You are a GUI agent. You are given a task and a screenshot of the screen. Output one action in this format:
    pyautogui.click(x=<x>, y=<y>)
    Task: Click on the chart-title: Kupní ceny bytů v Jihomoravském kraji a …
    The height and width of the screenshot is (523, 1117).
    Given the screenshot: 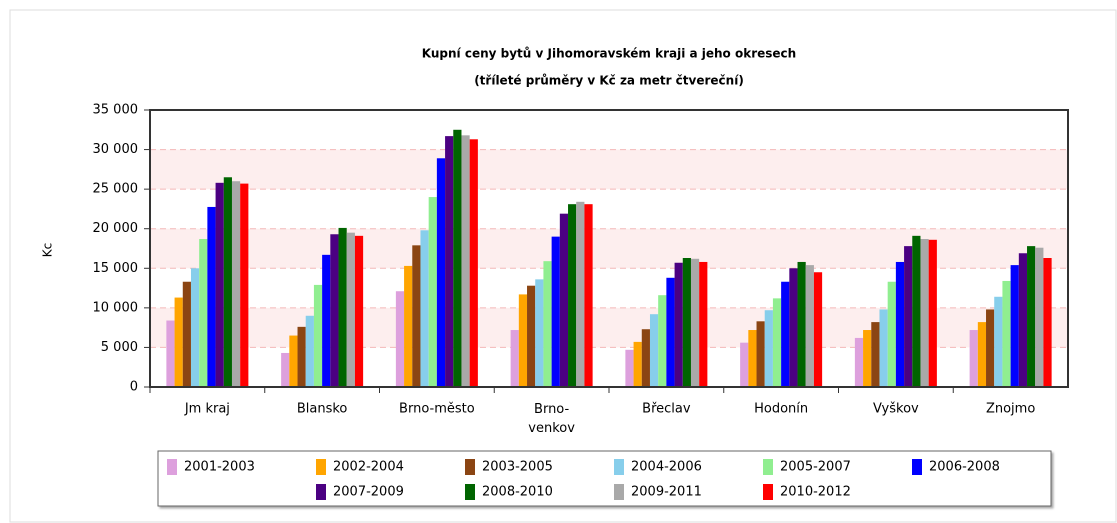 What is the action you would take?
    pyautogui.click(x=609, y=54)
    